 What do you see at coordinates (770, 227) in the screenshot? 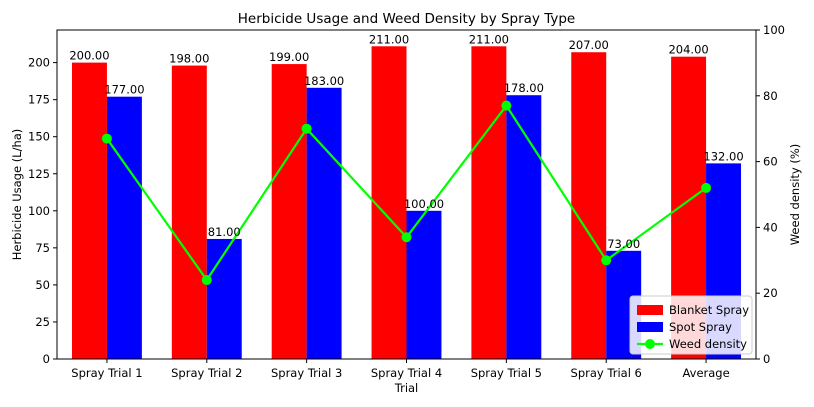
I see `y2-tick-label: 40` at bounding box center [770, 227].